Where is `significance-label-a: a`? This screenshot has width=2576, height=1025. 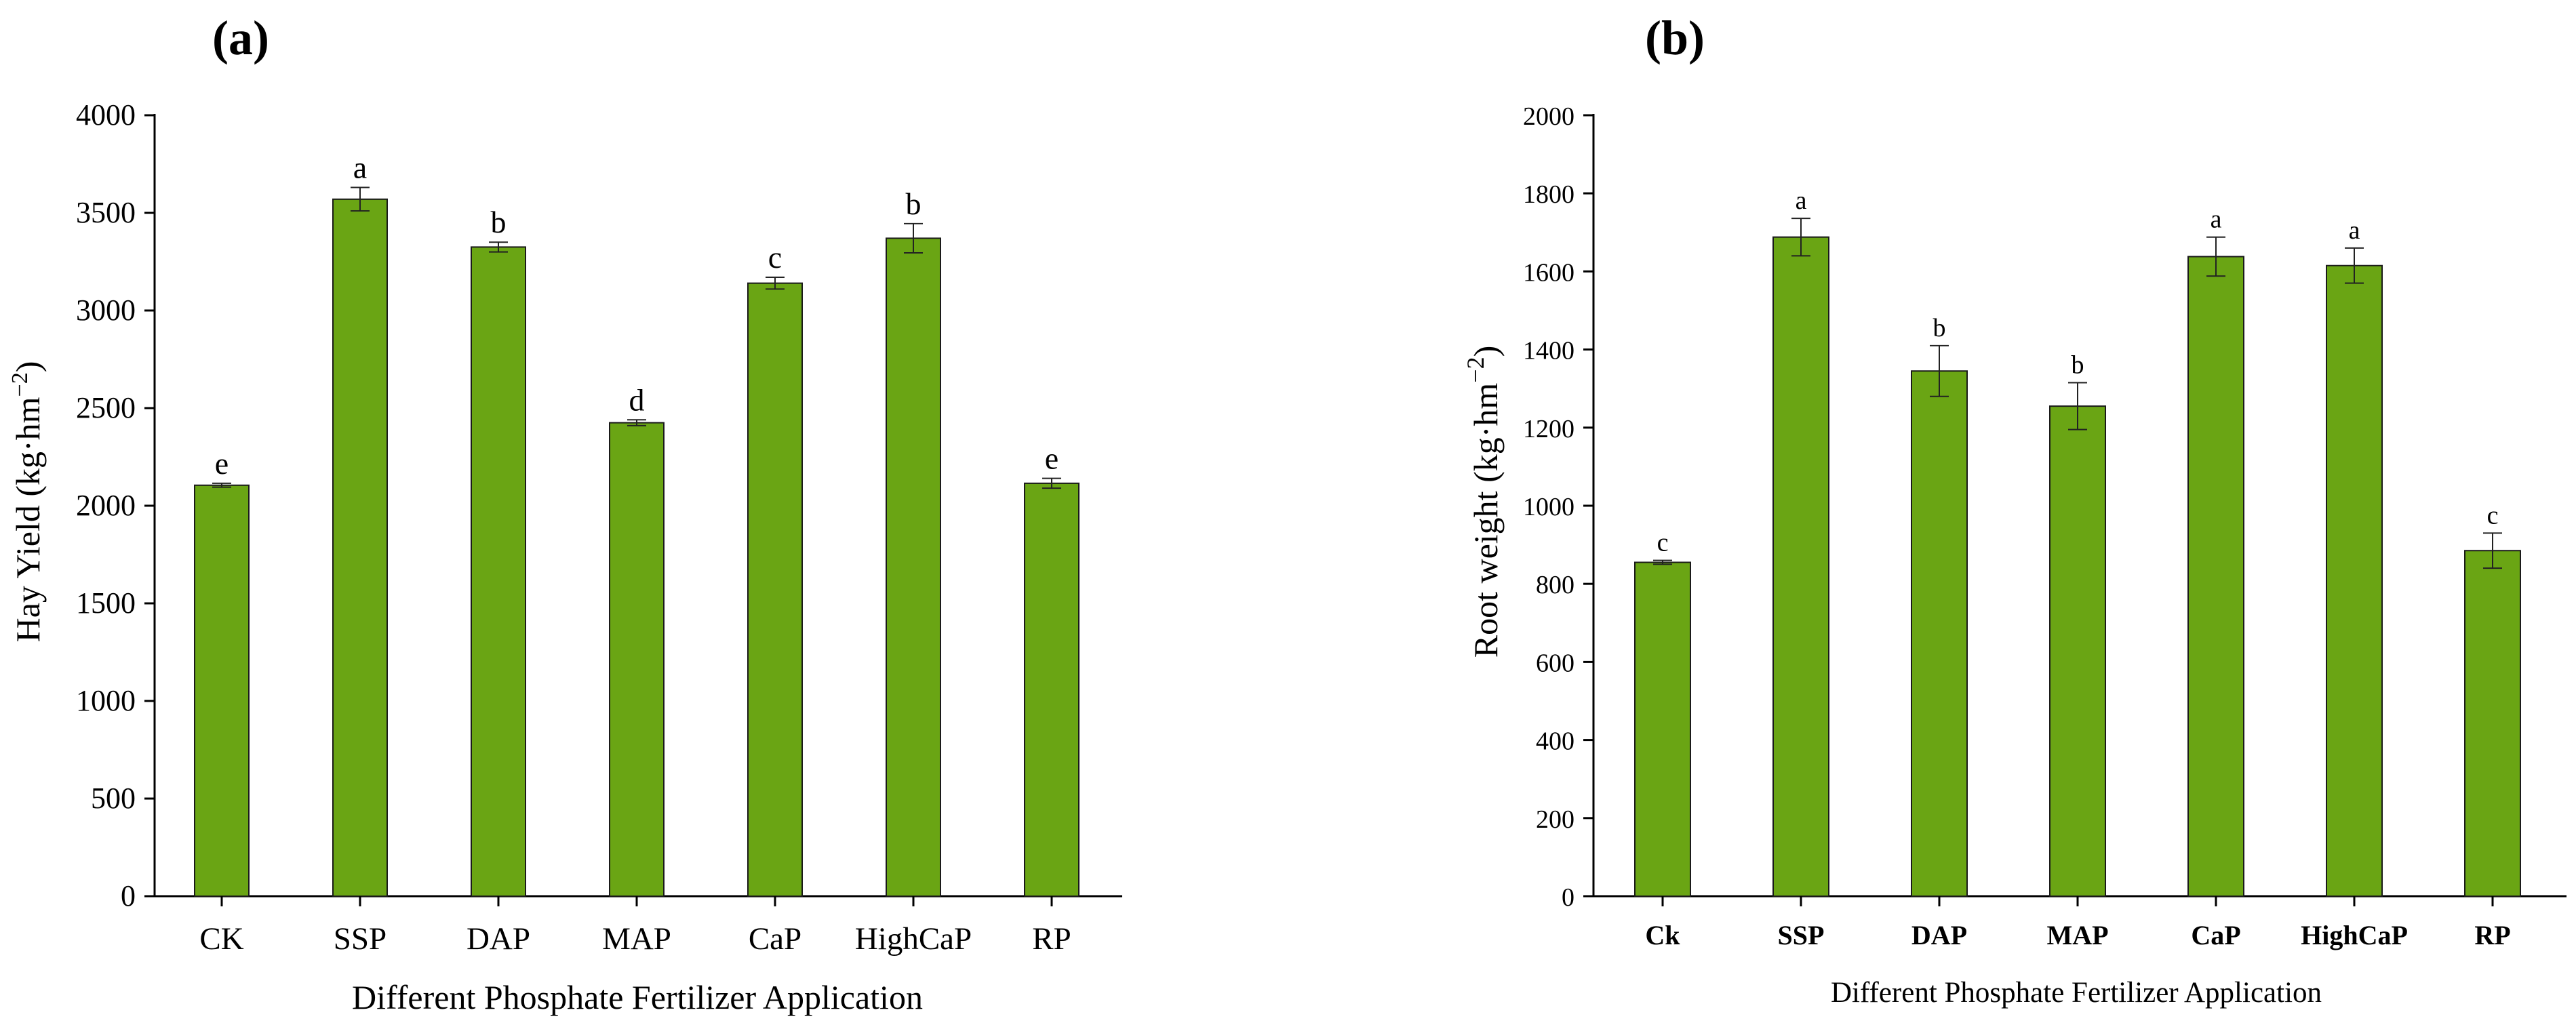 significance-label-a: a is located at coordinates (360, 167).